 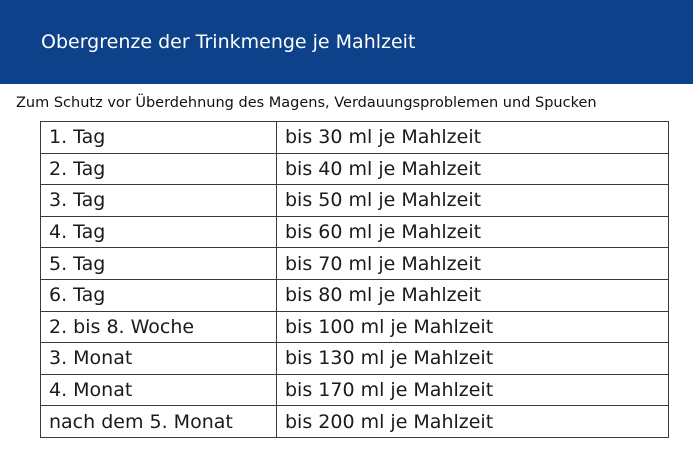 I want to click on amount-cell: bis 40 ml je Mahlzeit, so click(x=472, y=169).